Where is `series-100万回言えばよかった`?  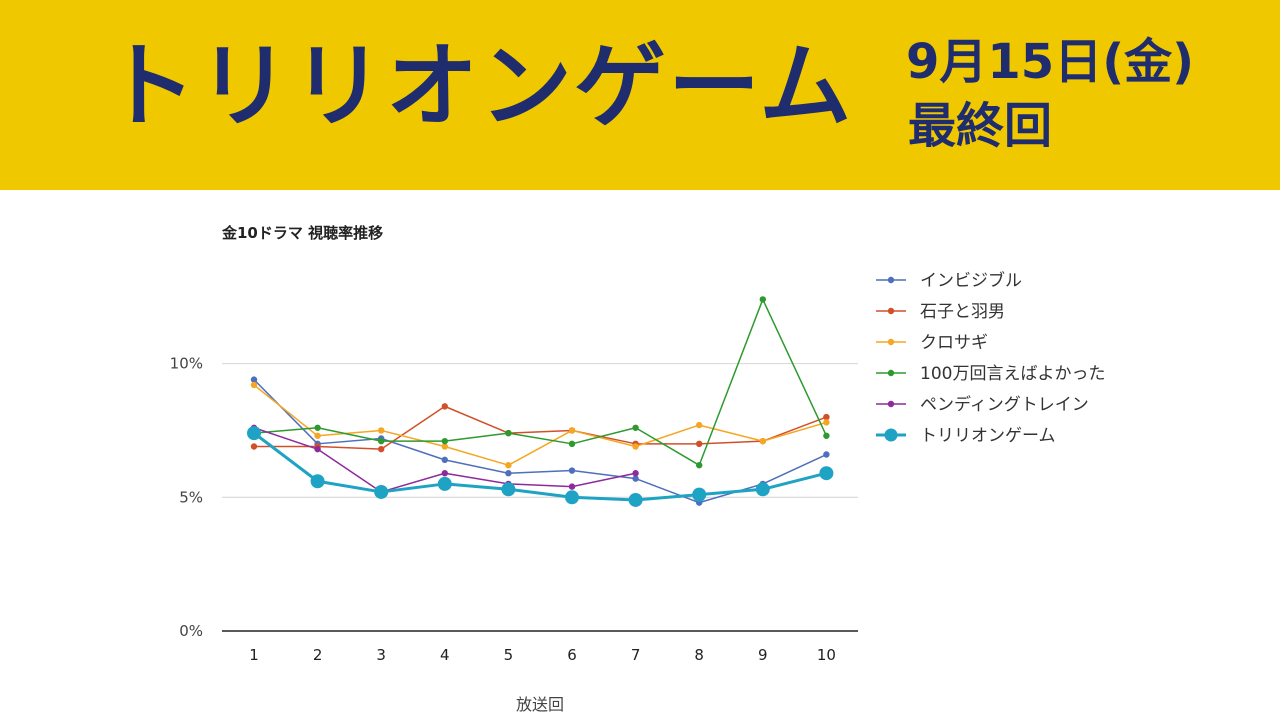
series-100万回言えばよかった is located at coordinates (540, 382).